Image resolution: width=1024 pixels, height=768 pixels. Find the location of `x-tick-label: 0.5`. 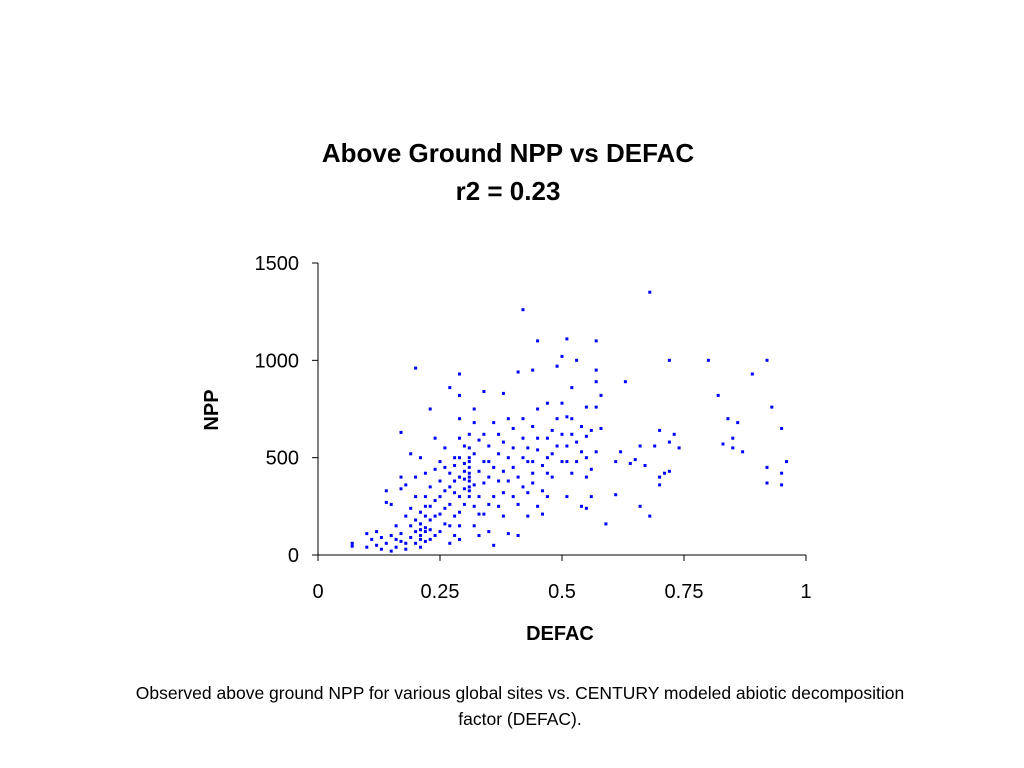

x-tick-label: 0.5 is located at coordinates (562, 592).